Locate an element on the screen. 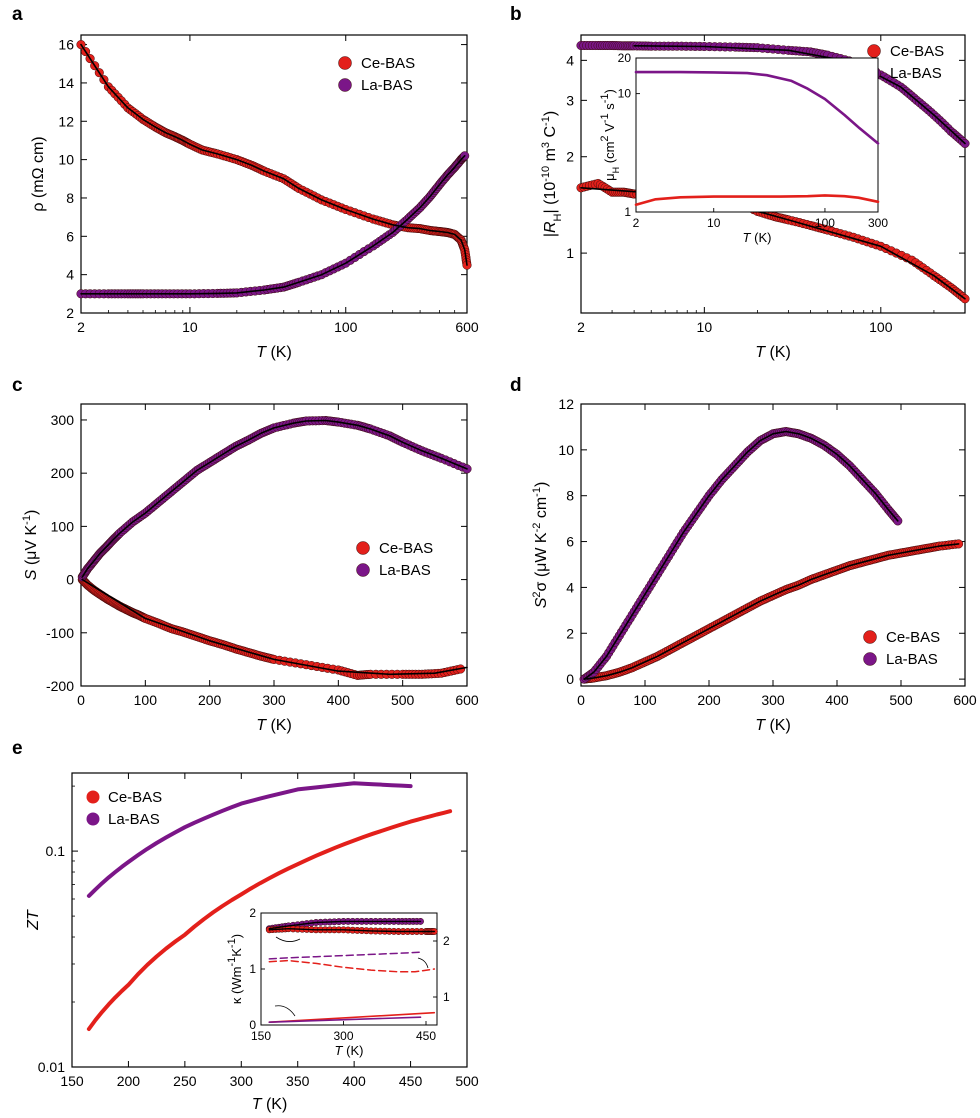  y-tick-label: -200 is located at coordinates (60, 686).